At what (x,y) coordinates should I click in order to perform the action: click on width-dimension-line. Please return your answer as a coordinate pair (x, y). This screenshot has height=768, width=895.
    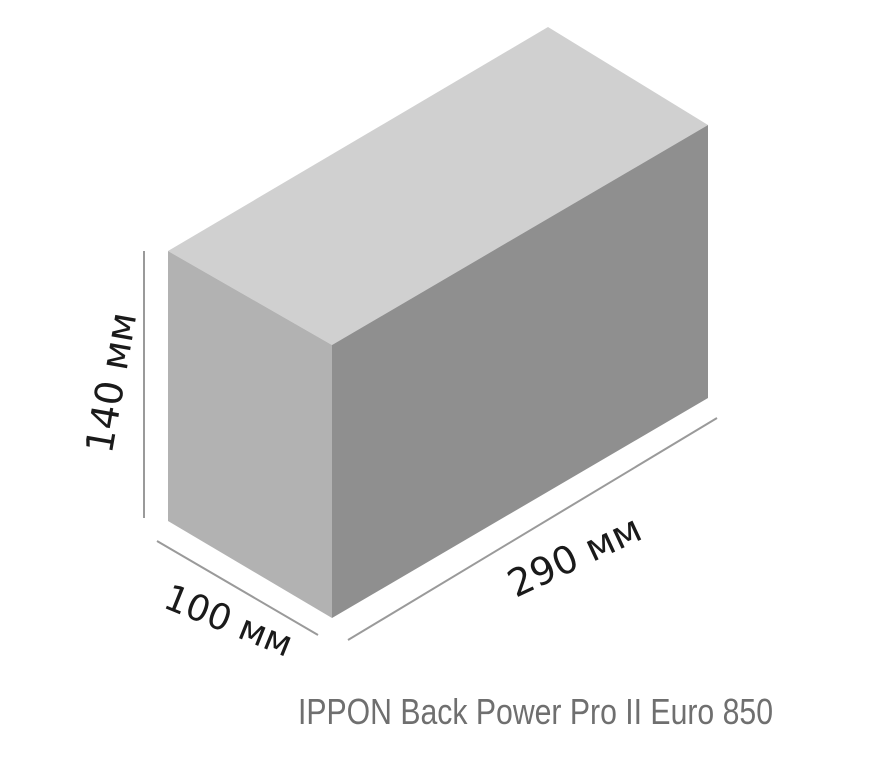
    Looking at the image, I should click on (532, 529).